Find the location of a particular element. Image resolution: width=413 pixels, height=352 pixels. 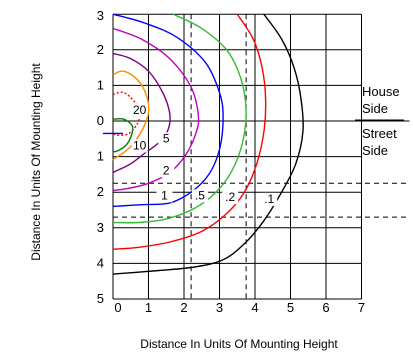

contour-label: 2 is located at coordinates (166, 170).